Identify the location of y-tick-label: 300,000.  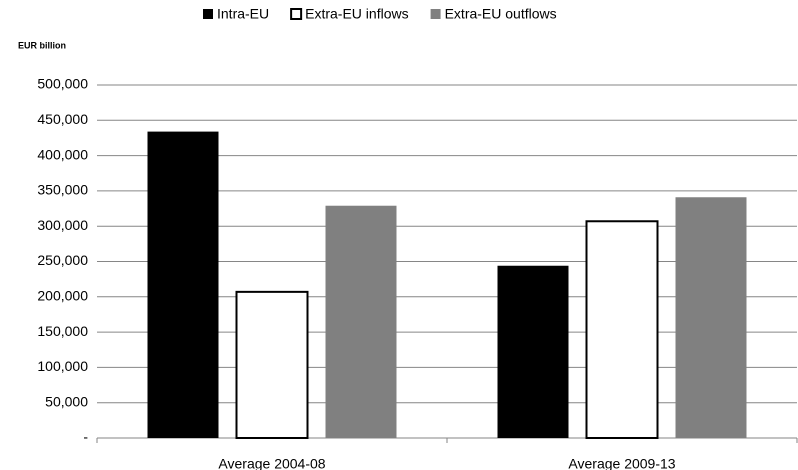
(62, 225).